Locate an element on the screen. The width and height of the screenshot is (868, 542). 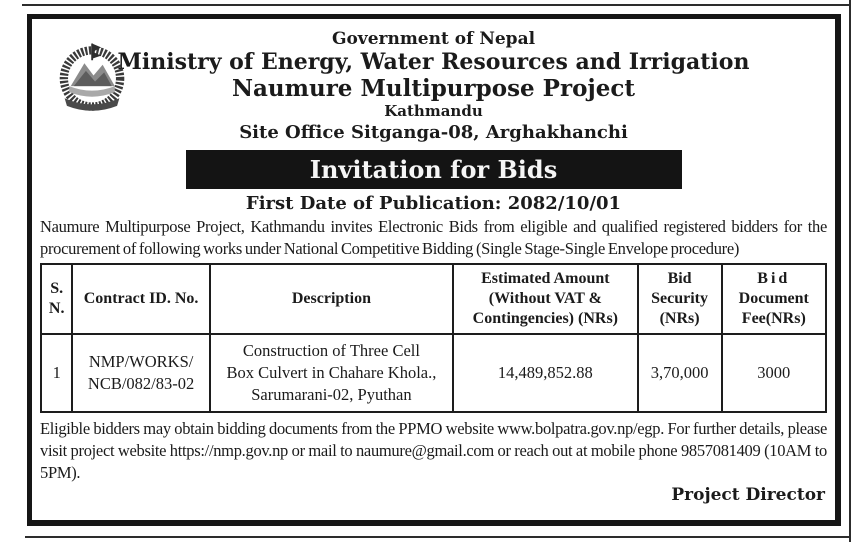
cell-bid-document-fee: 3000 is located at coordinates (774, 373).